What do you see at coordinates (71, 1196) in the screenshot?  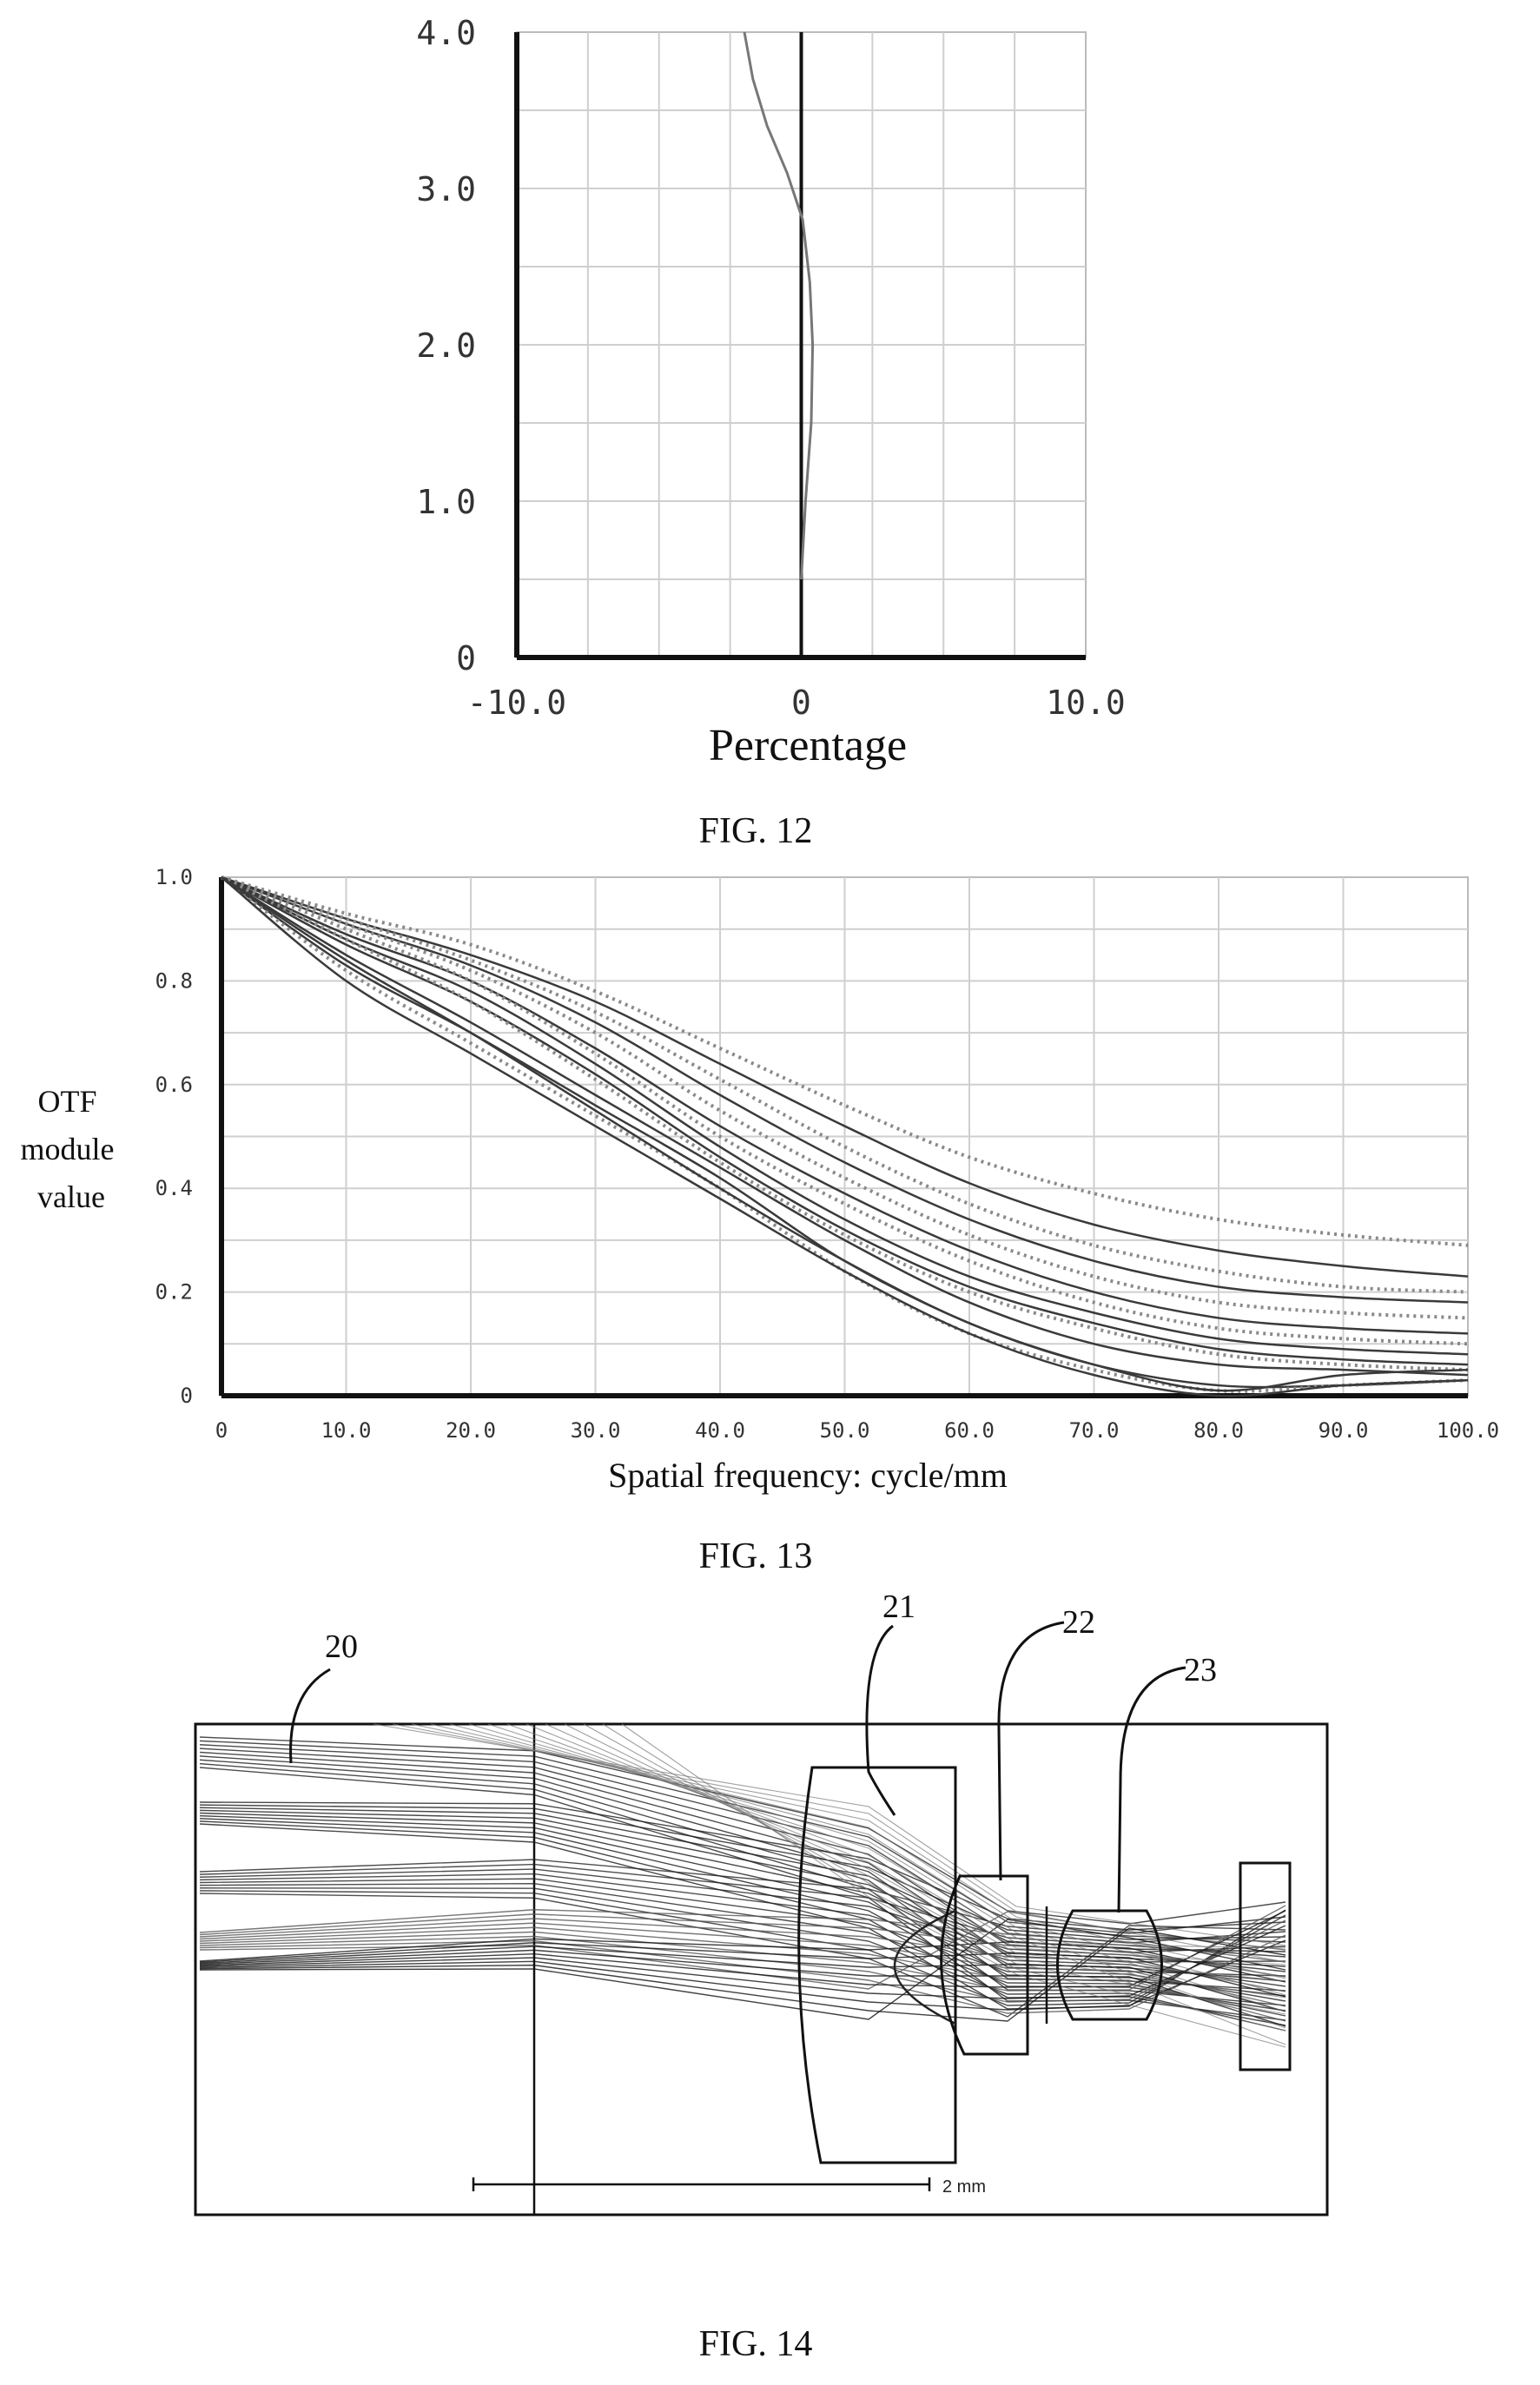 I see `fig13-y-label-line-3: value` at bounding box center [71, 1196].